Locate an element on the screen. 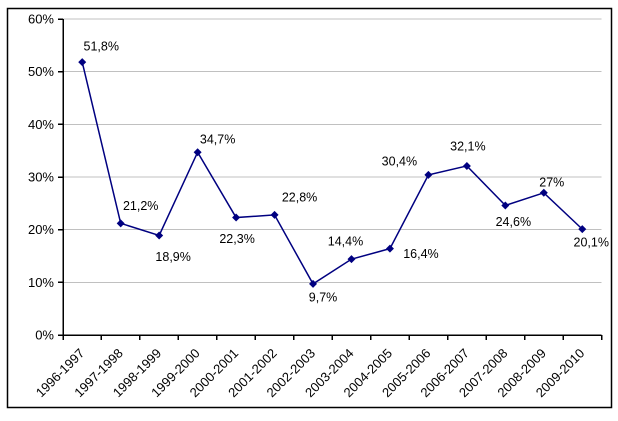  data-point-label: 22,8% is located at coordinates (299, 197).